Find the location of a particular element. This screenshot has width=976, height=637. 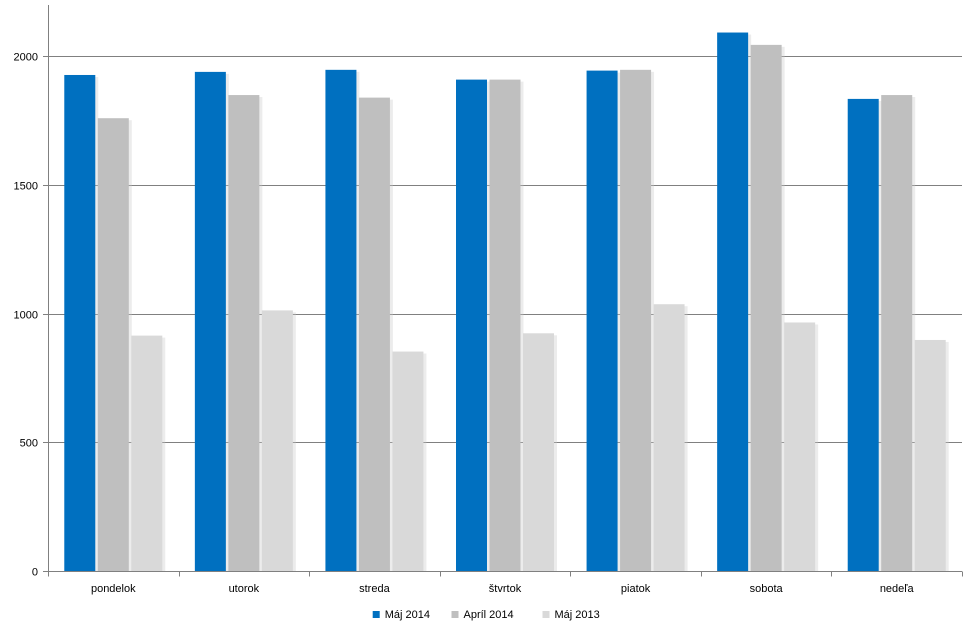

x-tick-label: piatok is located at coordinates (636, 589).